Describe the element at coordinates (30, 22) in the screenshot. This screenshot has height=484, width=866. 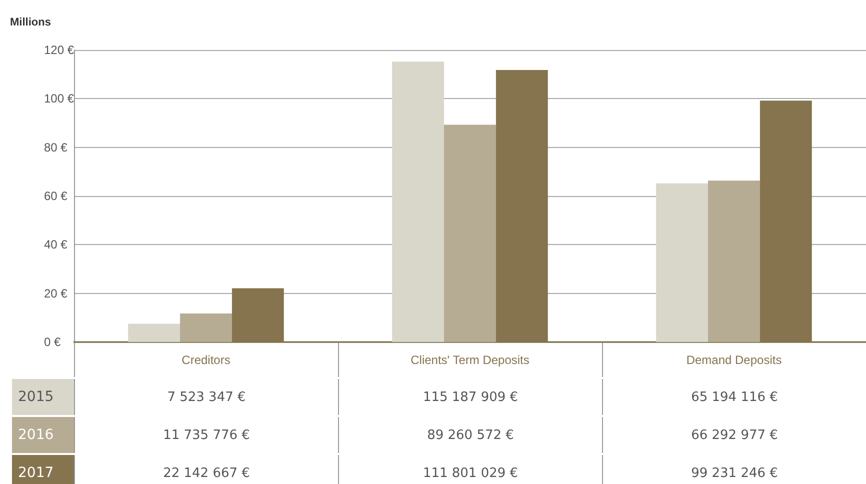
I see `y-axis-title: Millions` at that location.